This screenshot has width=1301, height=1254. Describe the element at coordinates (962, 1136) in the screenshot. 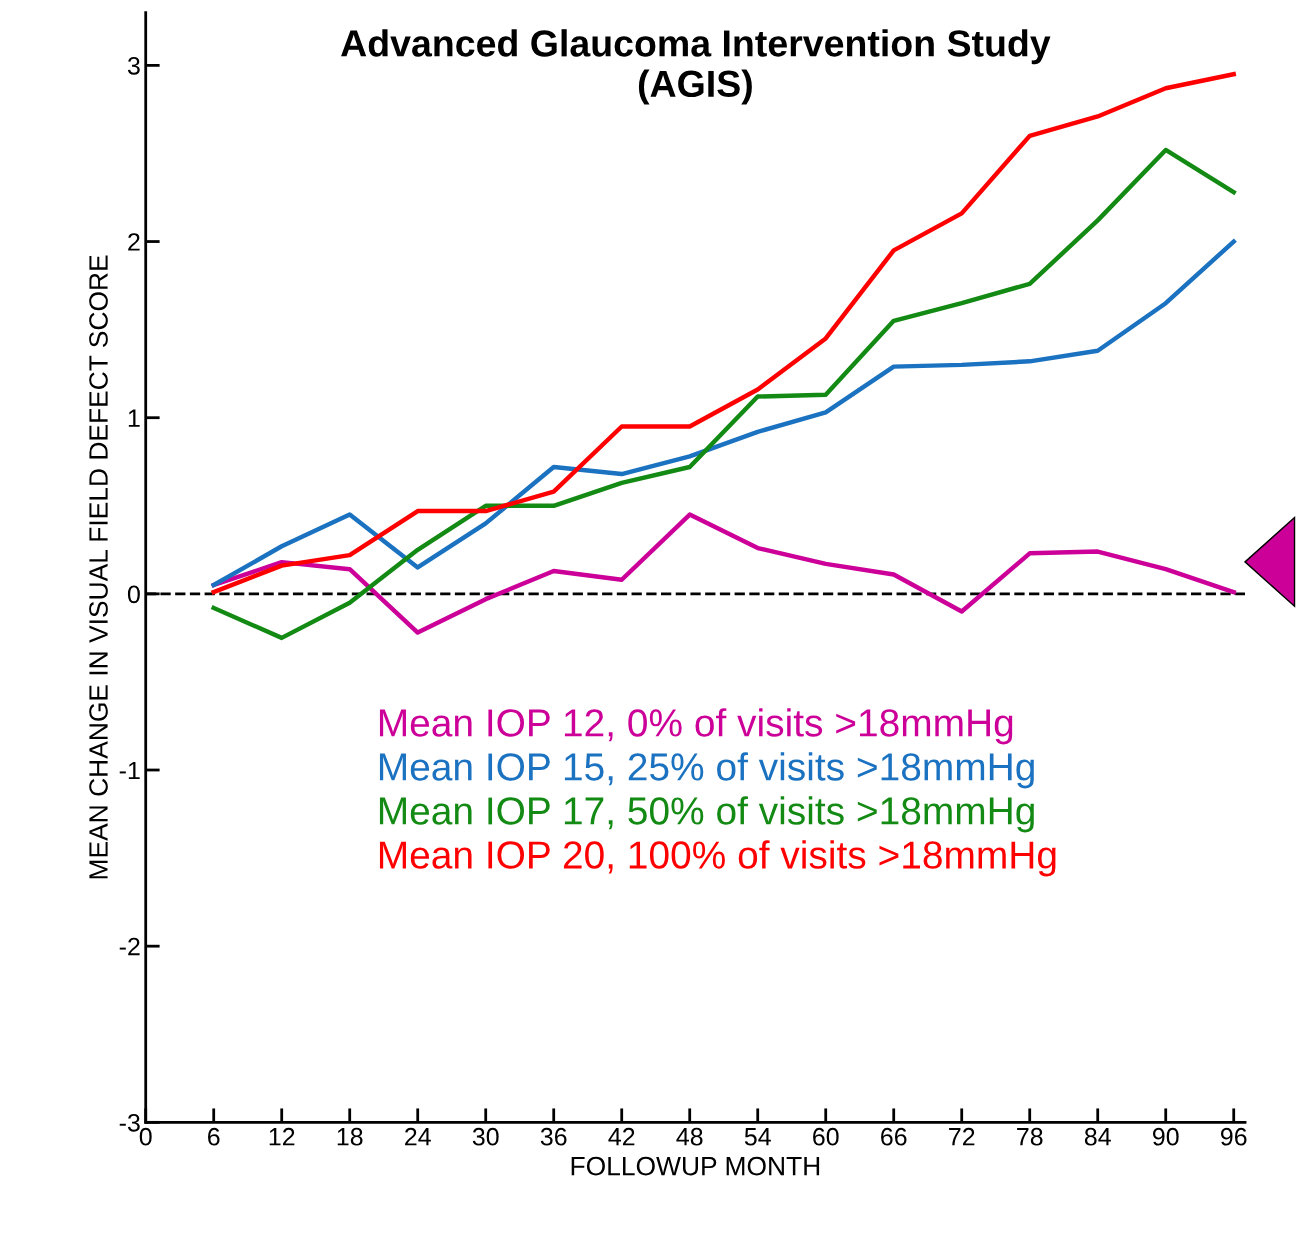

I see `x-tick-label: 72` at that location.